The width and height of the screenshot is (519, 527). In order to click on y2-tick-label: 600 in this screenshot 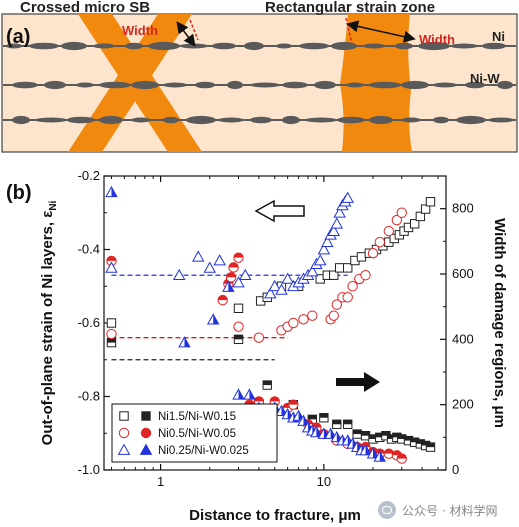, I will do `click(463, 273)`.